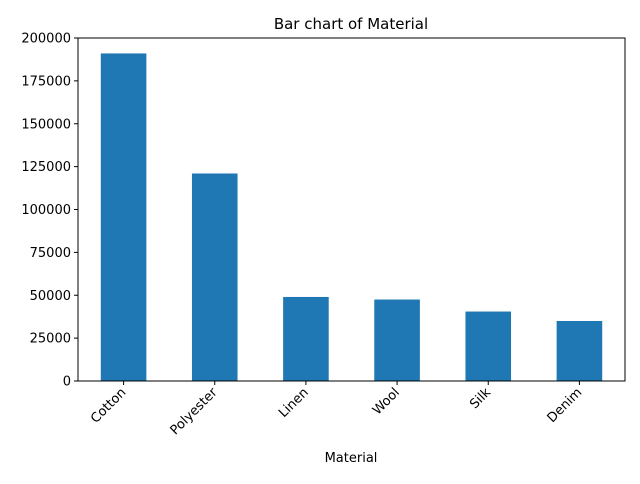 The width and height of the screenshot is (640, 484). What do you see at coordinates (50, 253) in the screenshot?
I see `y-tick-label: 75000` at bounding box center [50, 253].